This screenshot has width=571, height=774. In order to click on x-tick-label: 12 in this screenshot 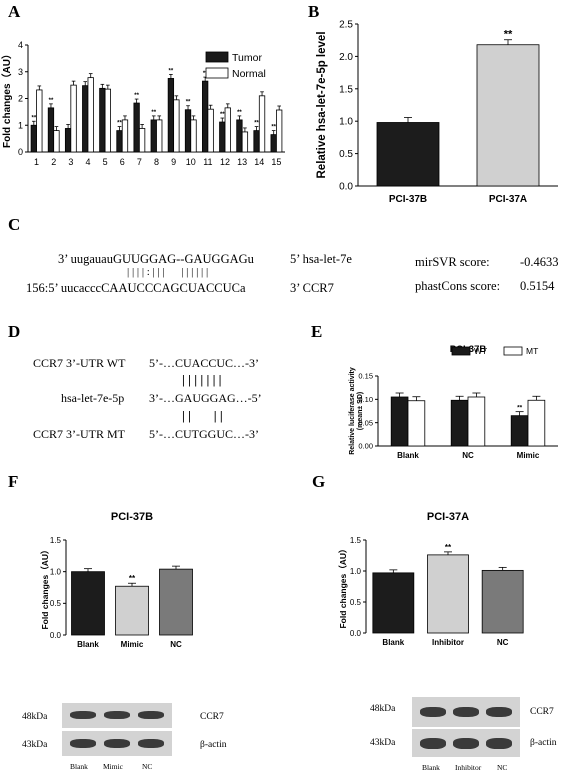, I will do `click(225, 162)`.